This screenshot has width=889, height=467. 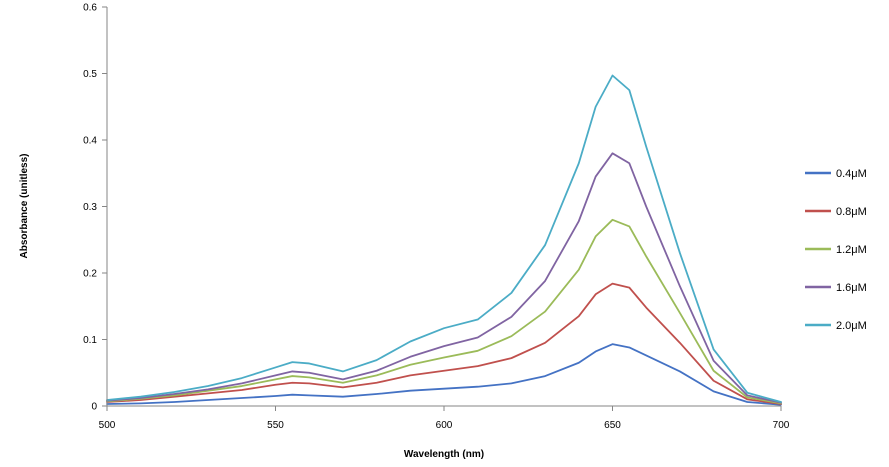 I want to click on series-line, so click(x=444, y=374).